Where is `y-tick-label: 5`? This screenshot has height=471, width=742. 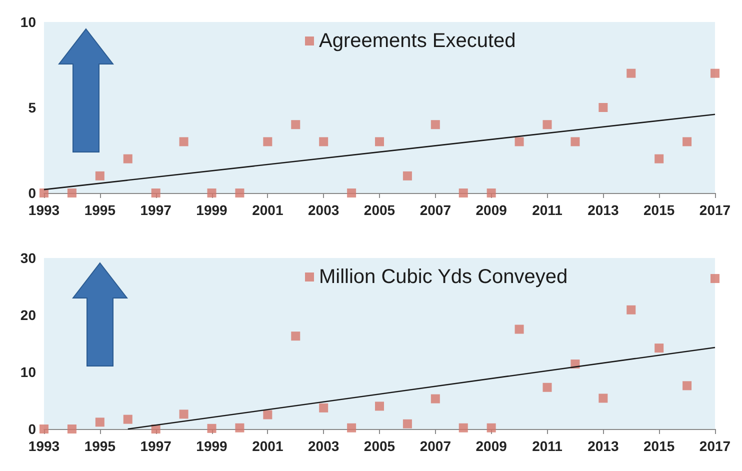
y-tick-label: 5 is located at coordinates (32, 108).